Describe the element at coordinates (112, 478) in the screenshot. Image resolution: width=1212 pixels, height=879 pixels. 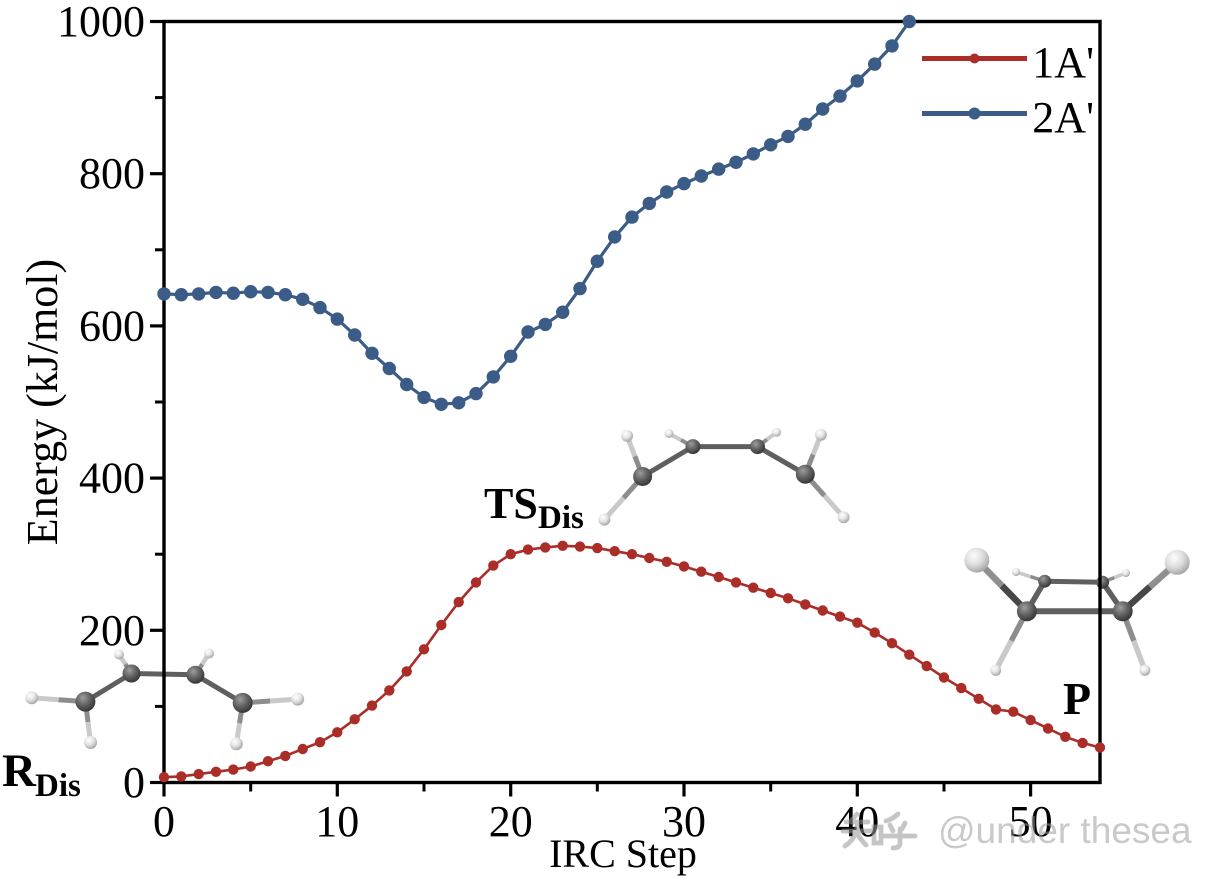
I see `svg-text: 400` at that location.